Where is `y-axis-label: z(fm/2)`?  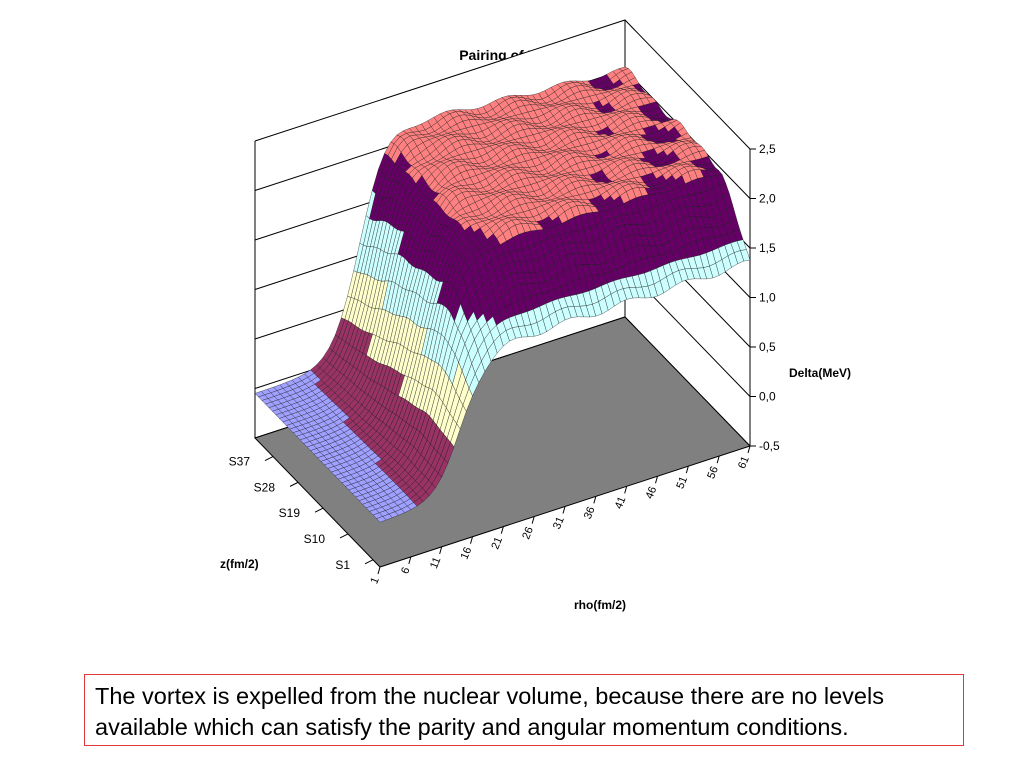 y-axis-label: z(fm/2) is located at coordinates (239, 564).